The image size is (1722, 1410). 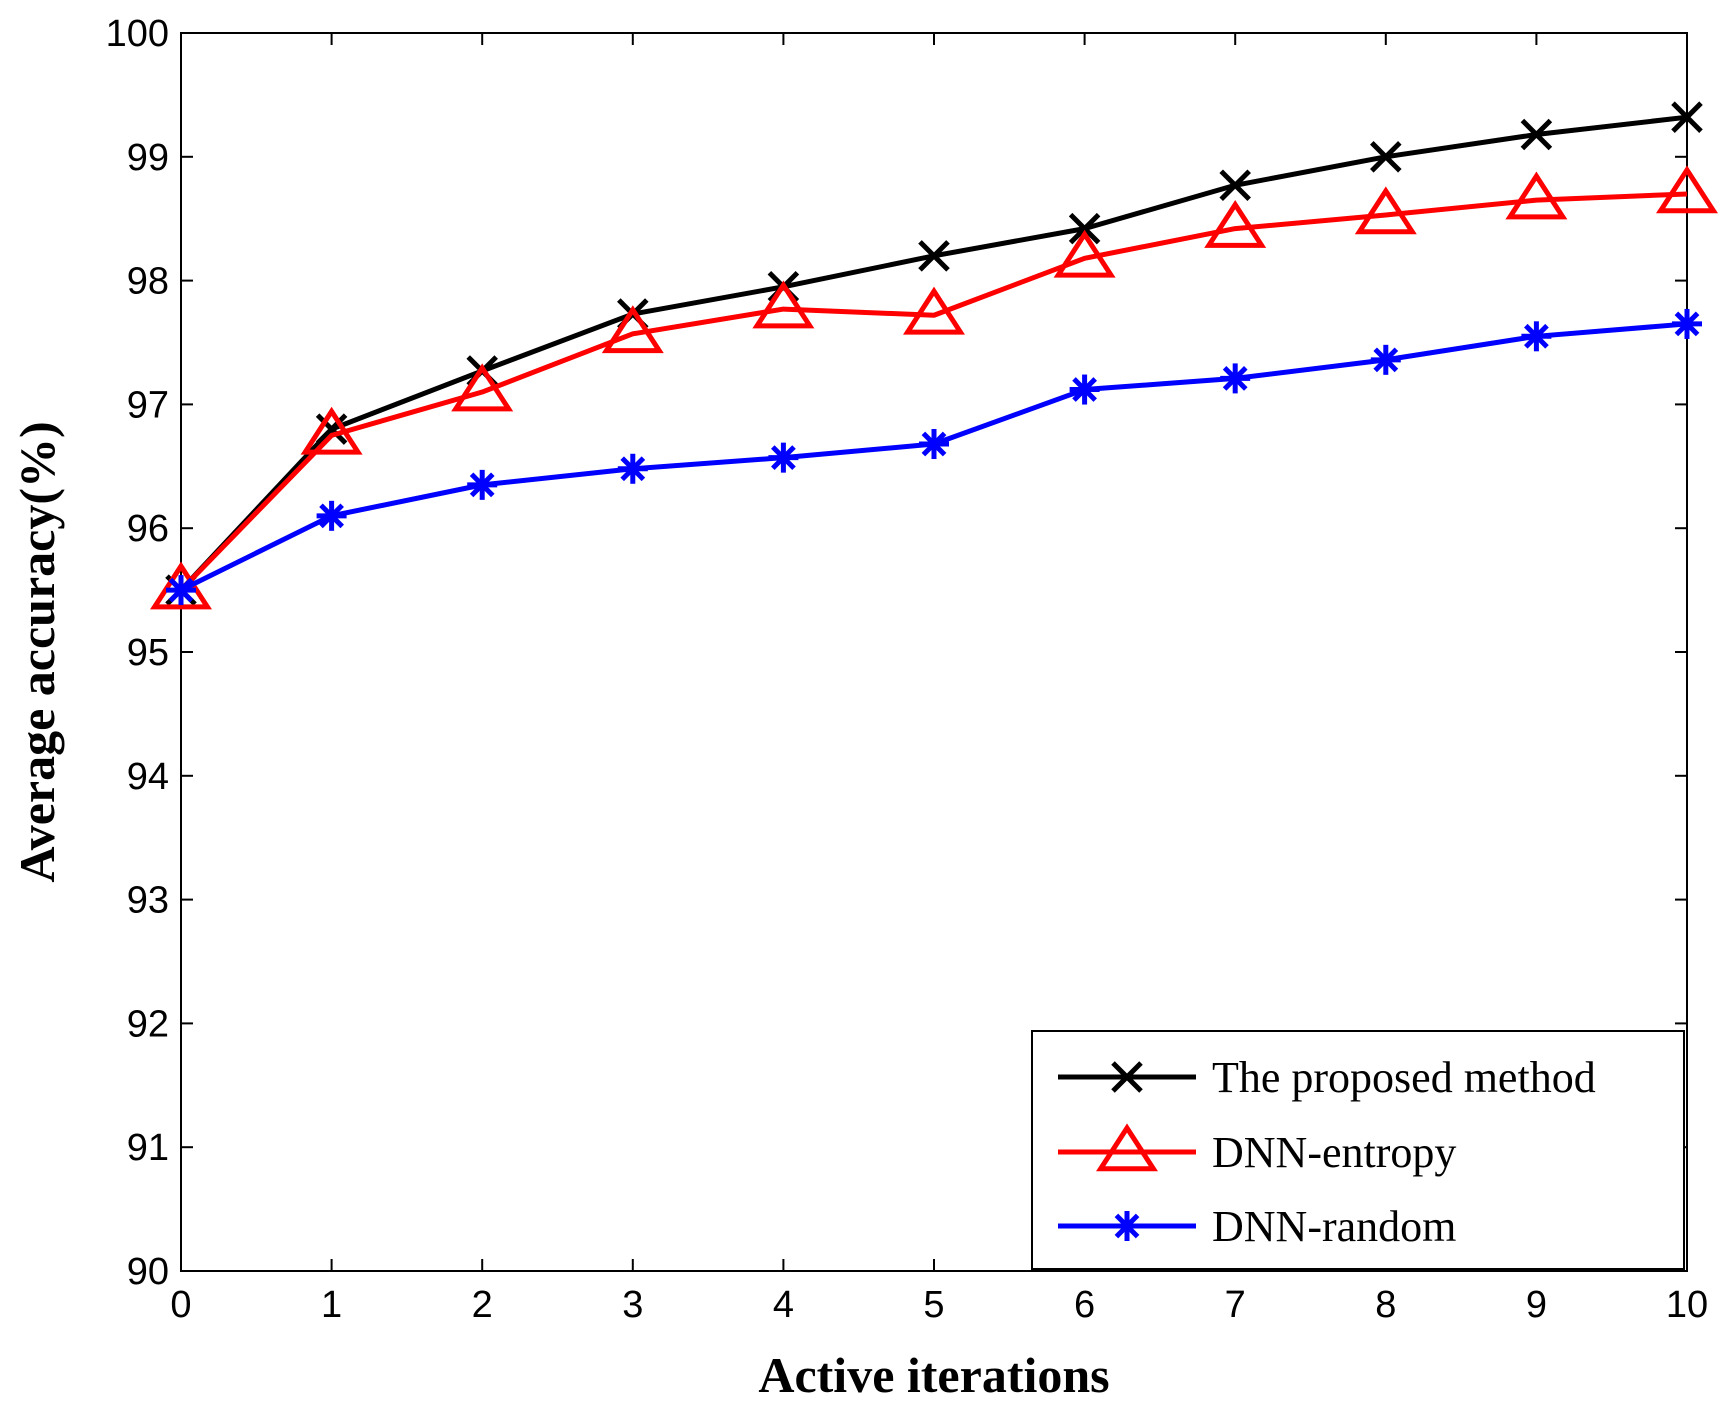 What do you see at coordinates (1536, 1305) in the screenshot?
I see `x-tick-label: 9` at bounding box center [1536, 1305].